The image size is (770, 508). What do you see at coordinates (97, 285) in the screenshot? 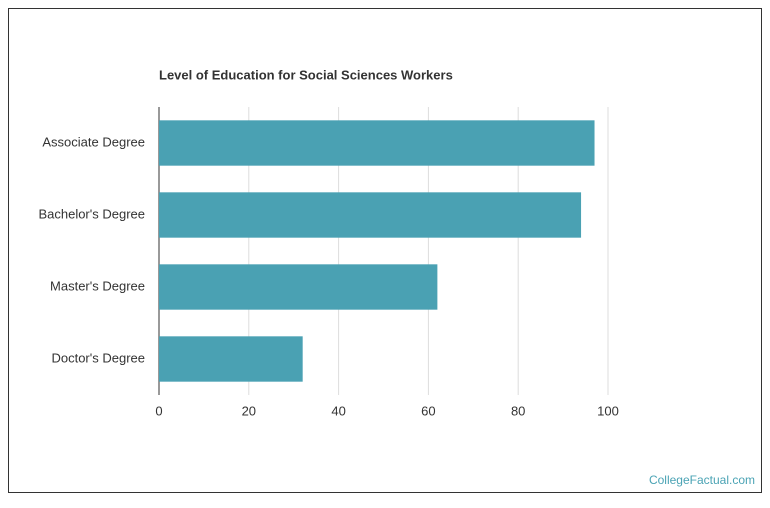
I see `y-tick-label: Master's Degree` at bounding box center [97, 285].